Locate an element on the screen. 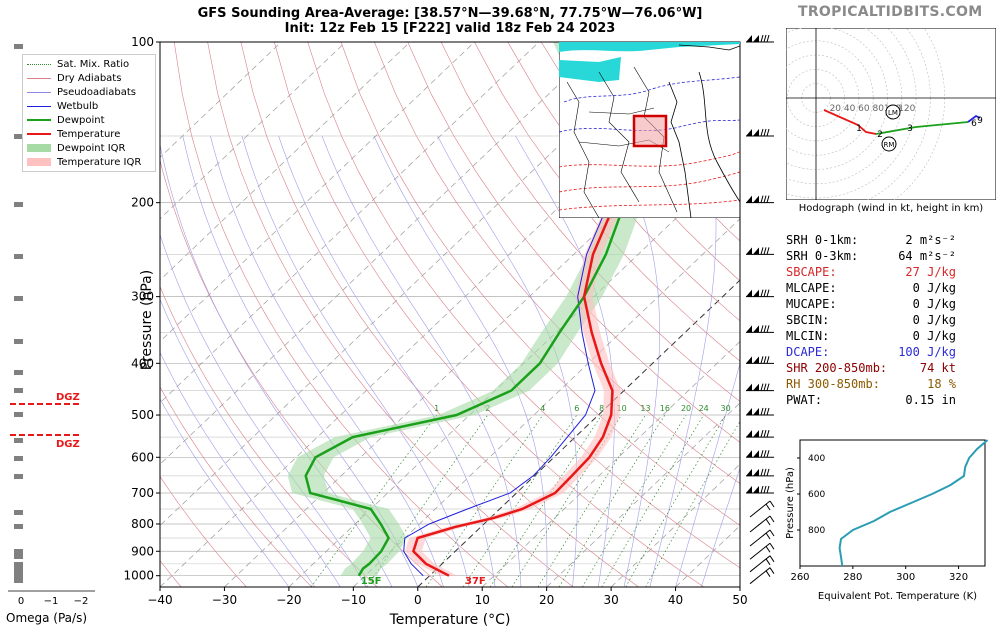 This screenshot has width=1000, height=636. mixing-ratio-label: 24 is located at coordinates (704, 408).